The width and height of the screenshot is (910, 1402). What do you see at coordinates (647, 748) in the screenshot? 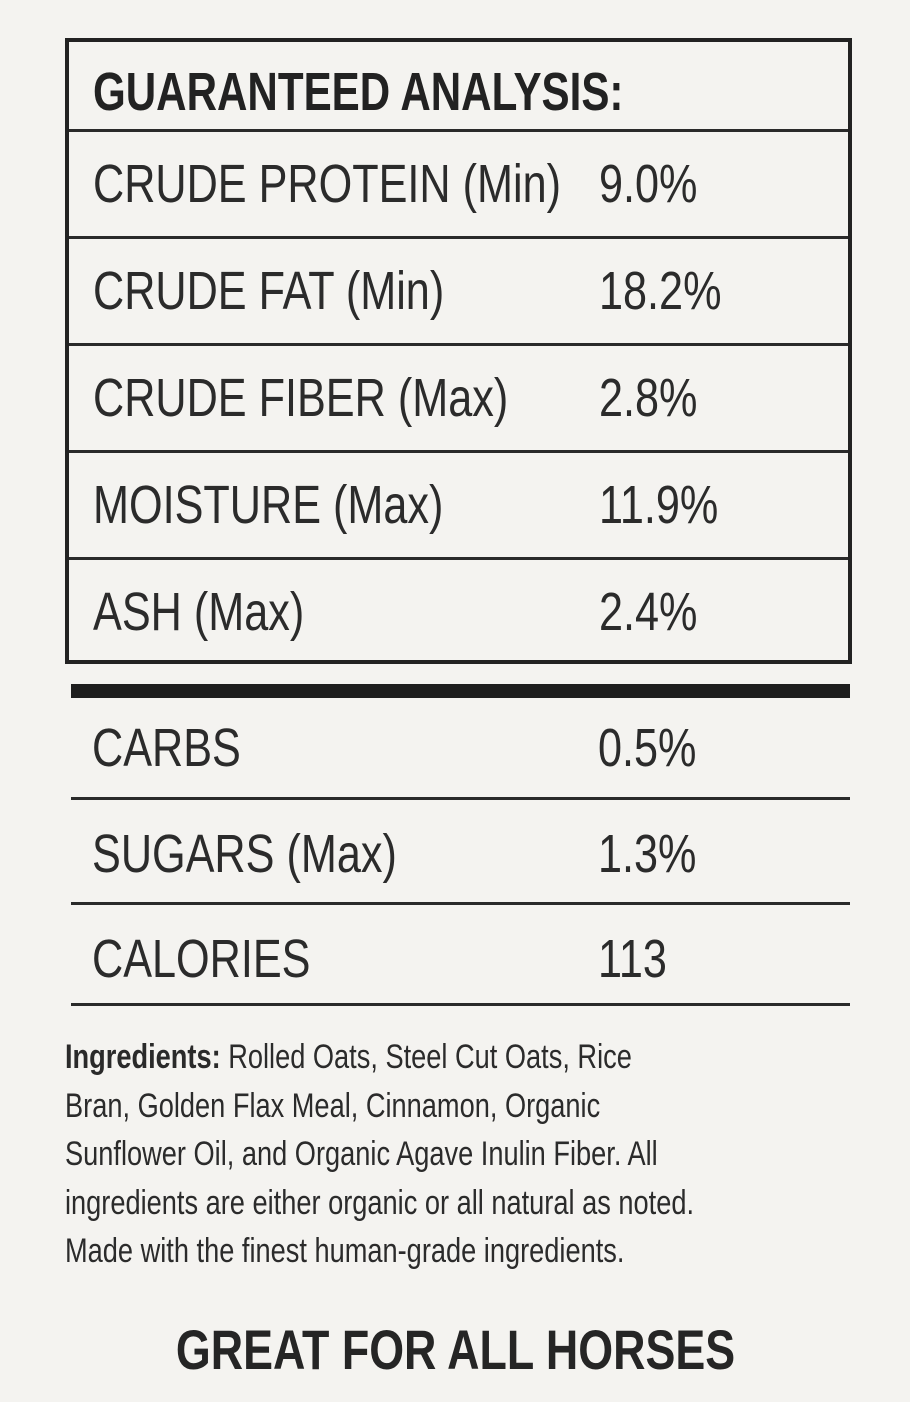
I see `carbs-value: 0.5%` at bounding box center [647, 748].